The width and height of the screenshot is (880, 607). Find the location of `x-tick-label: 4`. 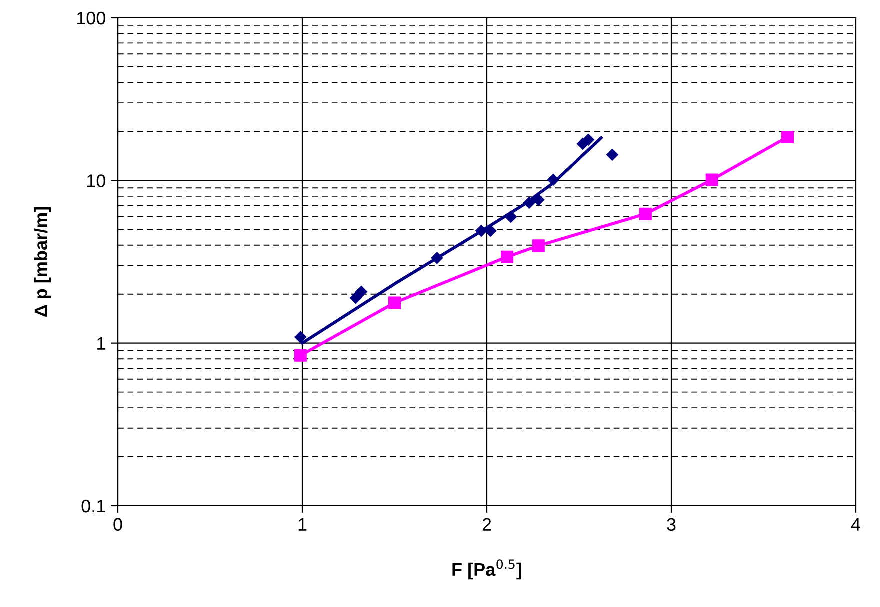

x-tick-label: 4 is located at coordinates (855, 524).